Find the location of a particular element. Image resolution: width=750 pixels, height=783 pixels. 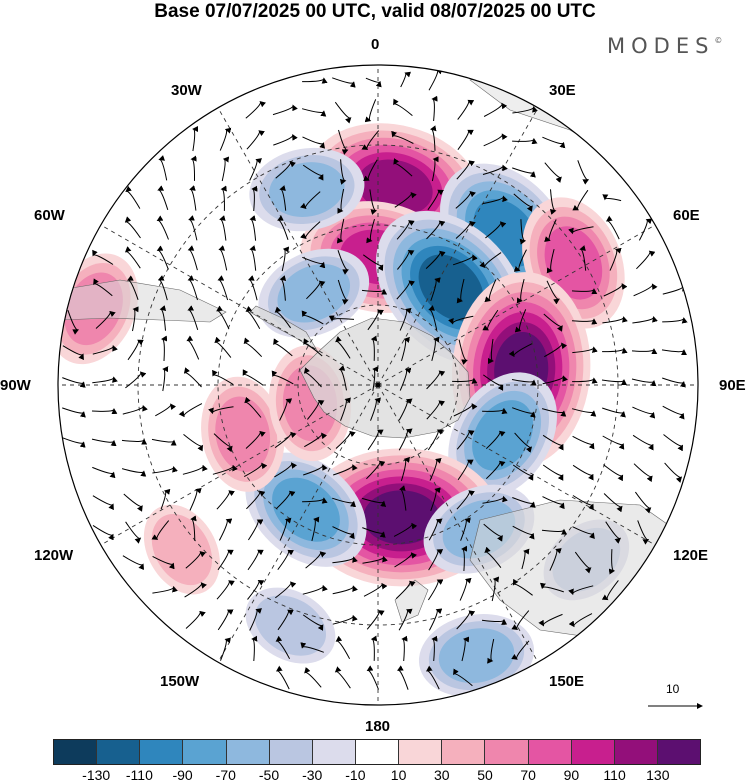

anomaly-contour is located at coordinates (395, 187).